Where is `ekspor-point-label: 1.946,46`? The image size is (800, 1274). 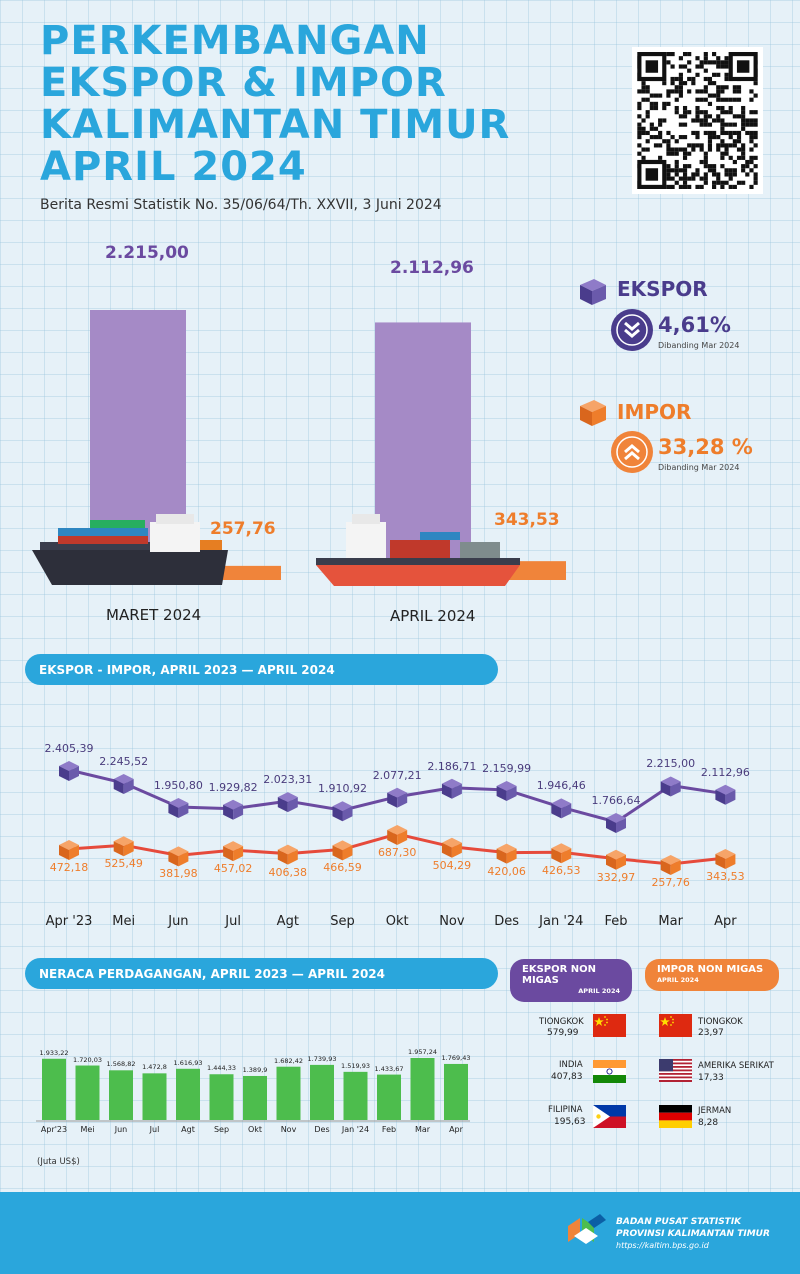 ekspor-point-label: 1.946,46 is located at coordinates (561, 786).